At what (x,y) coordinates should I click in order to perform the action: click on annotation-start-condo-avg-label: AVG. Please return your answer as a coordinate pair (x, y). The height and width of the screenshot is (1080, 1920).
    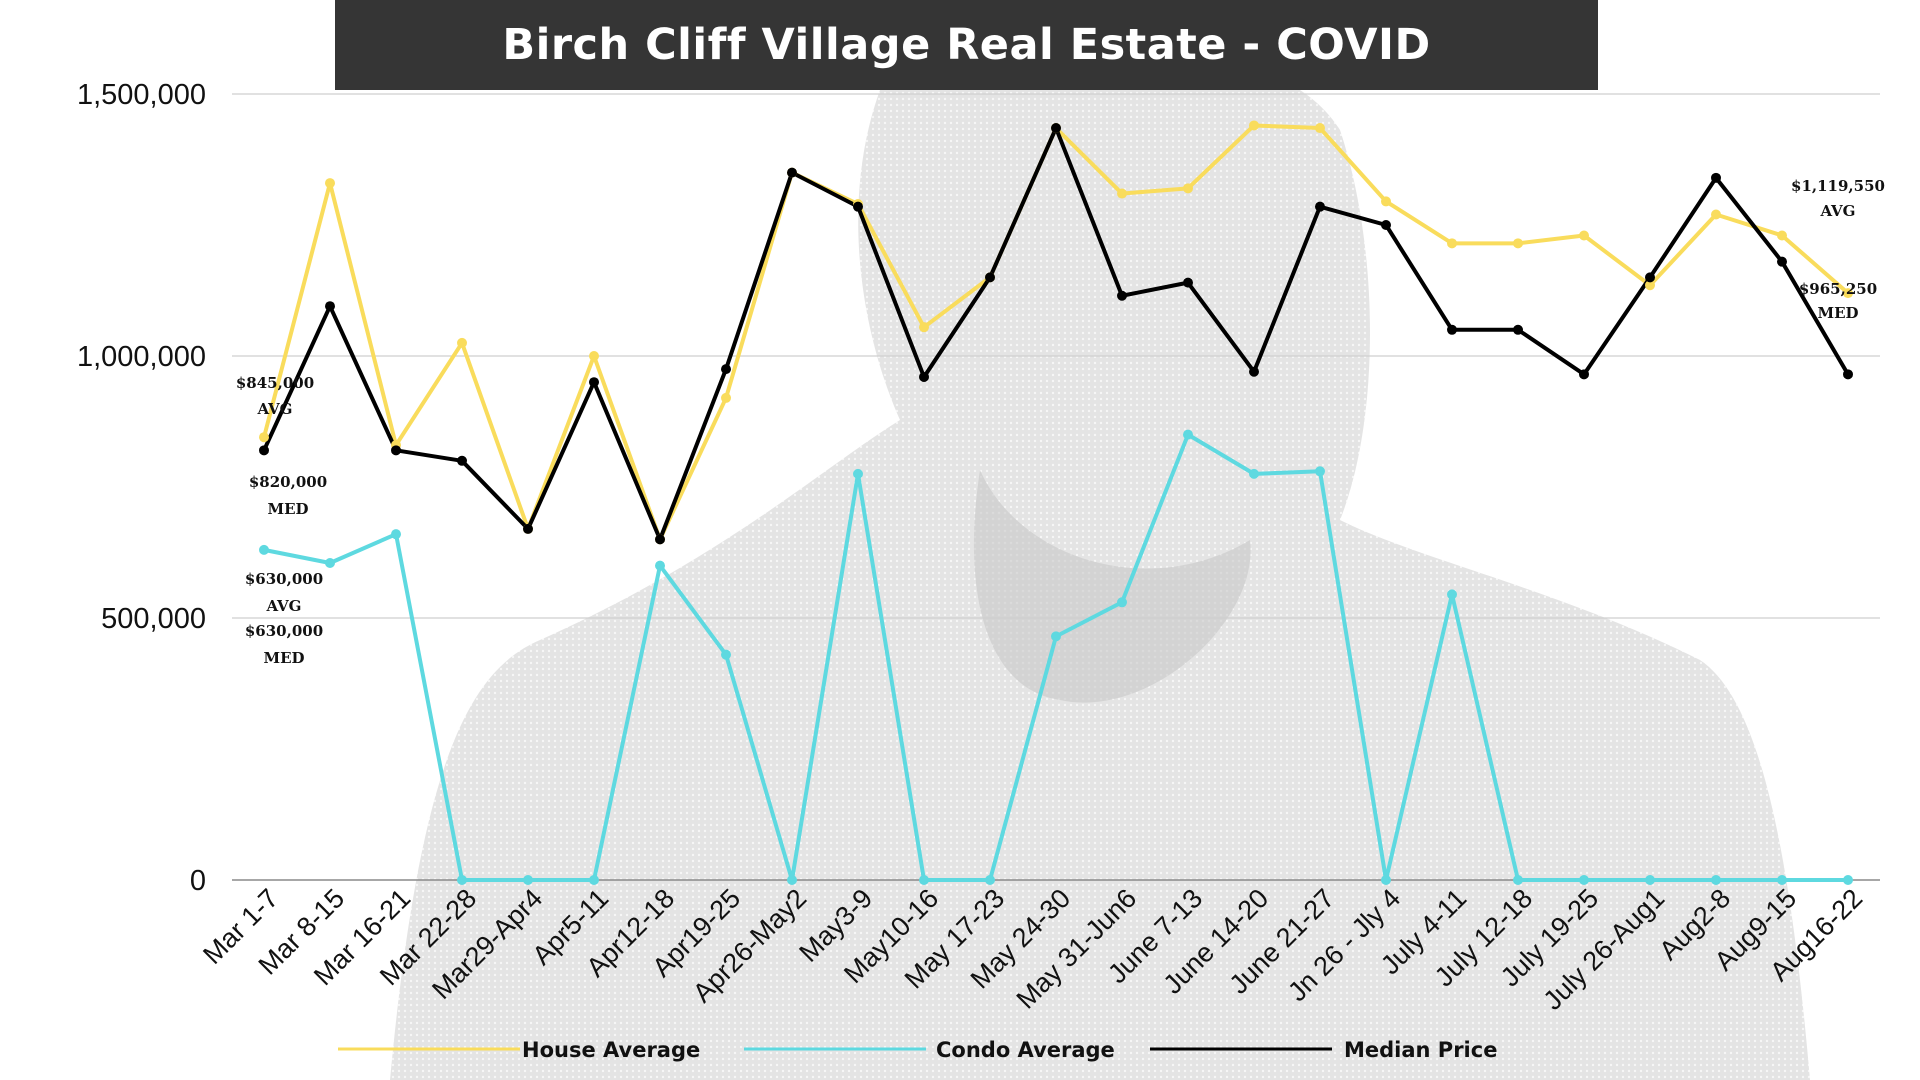
    Looking at the image, I should click on (284, 606).